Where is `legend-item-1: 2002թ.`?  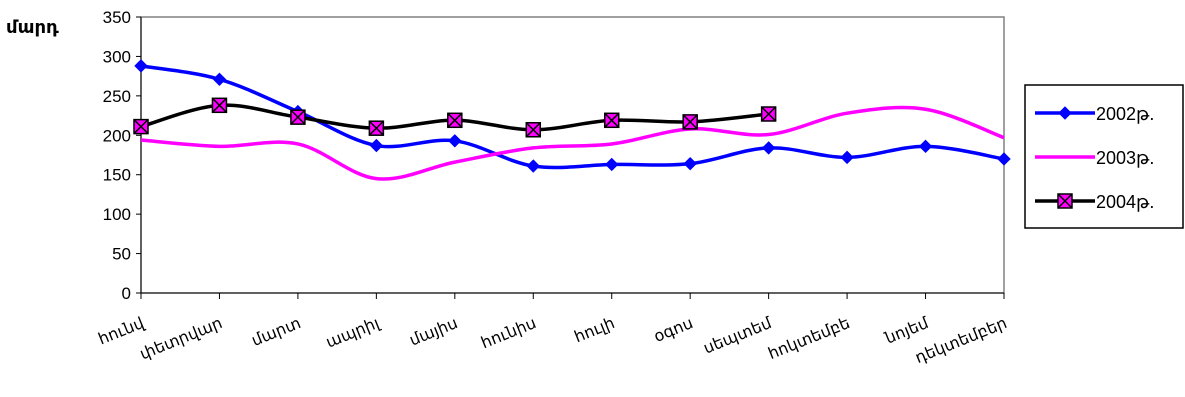 legend-item-1: 2002թ. is located at coordinates (1094, 114).